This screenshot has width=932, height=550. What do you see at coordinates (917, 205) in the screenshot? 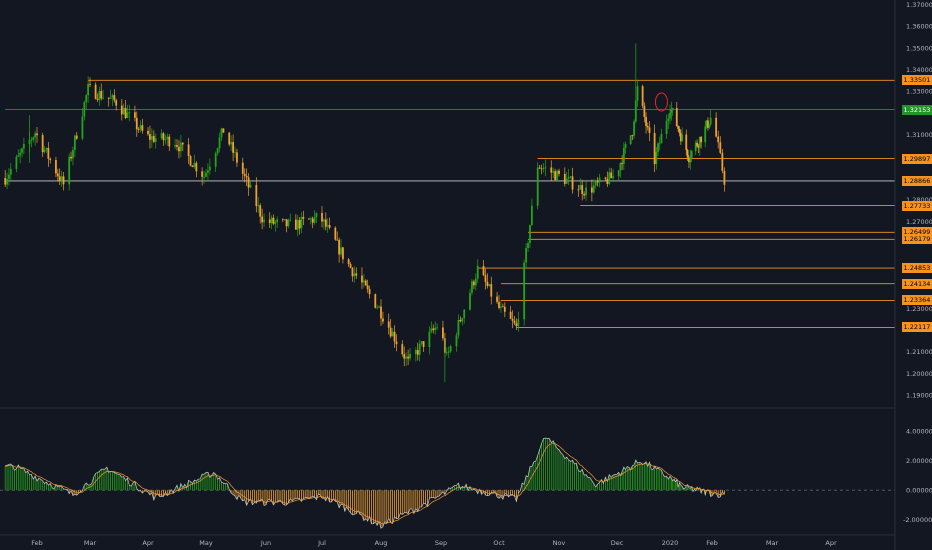
I see `price-level-label: 1.27733` at bounding box center [917, 205].